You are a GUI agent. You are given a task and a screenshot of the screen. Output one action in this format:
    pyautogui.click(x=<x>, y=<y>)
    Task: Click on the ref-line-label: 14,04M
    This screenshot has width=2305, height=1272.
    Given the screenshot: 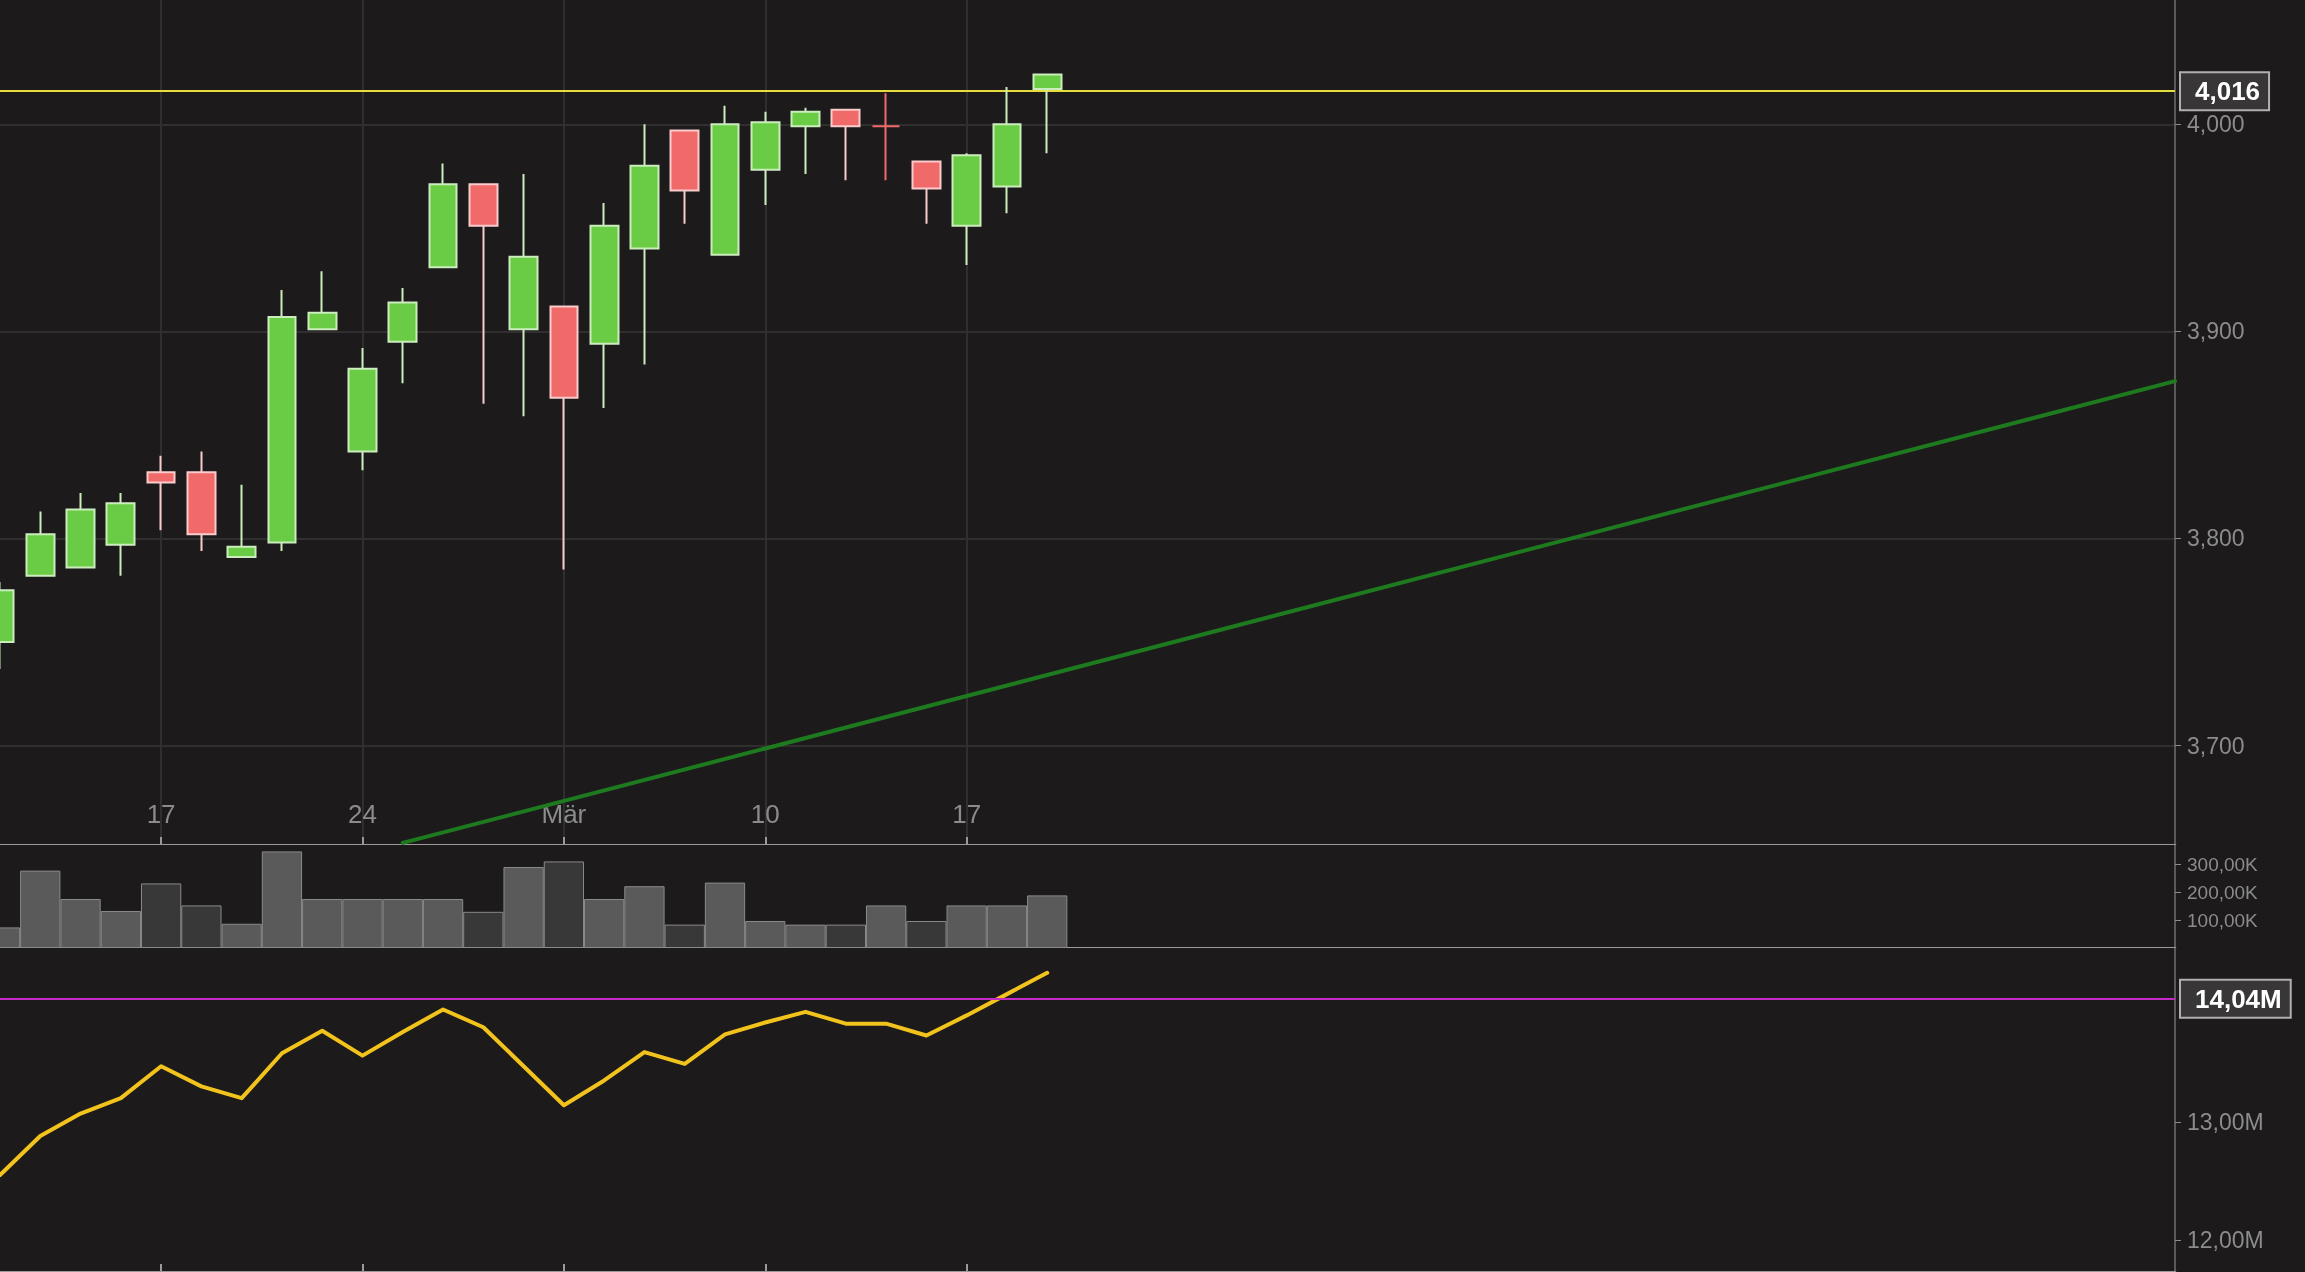 What is the action you would take?
    pyautogui.click(x=2238, y=998)
    